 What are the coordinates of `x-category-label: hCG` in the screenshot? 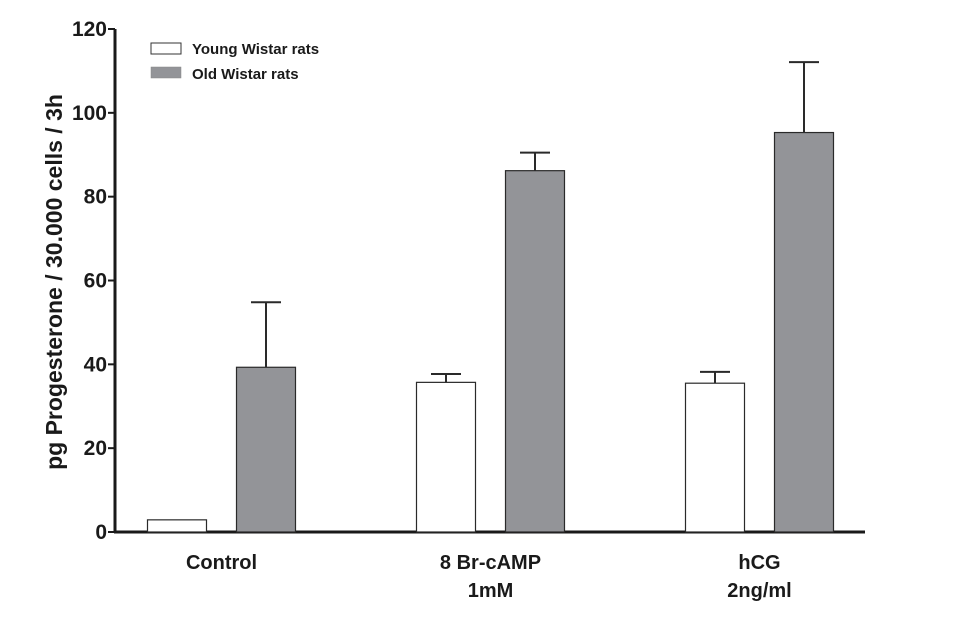 It's located at (759, 563).